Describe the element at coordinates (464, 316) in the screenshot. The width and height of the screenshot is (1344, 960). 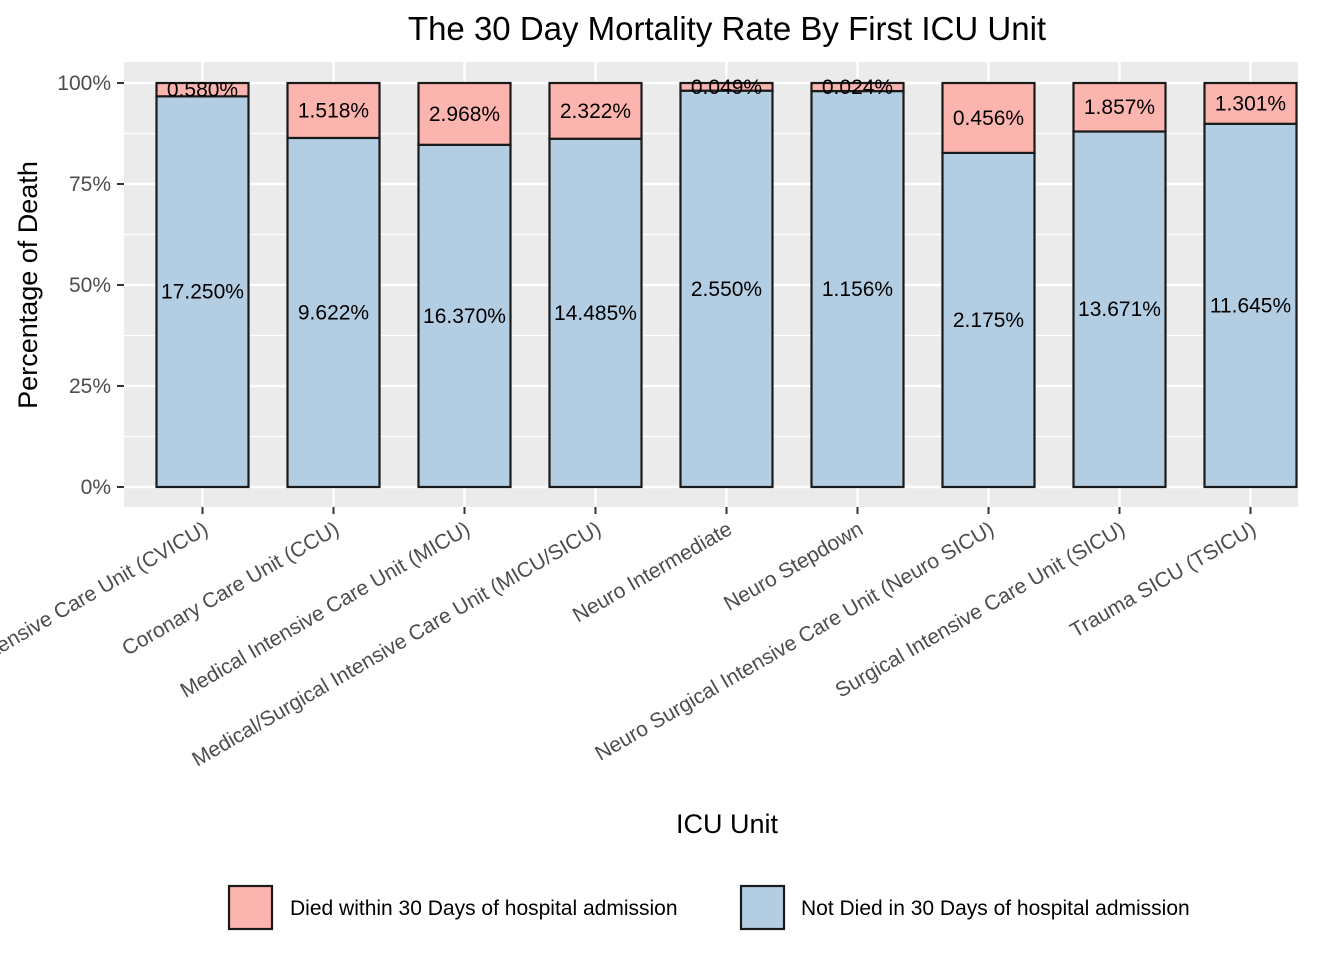
I see `bar-label-not-died: 16.370%` at that location.